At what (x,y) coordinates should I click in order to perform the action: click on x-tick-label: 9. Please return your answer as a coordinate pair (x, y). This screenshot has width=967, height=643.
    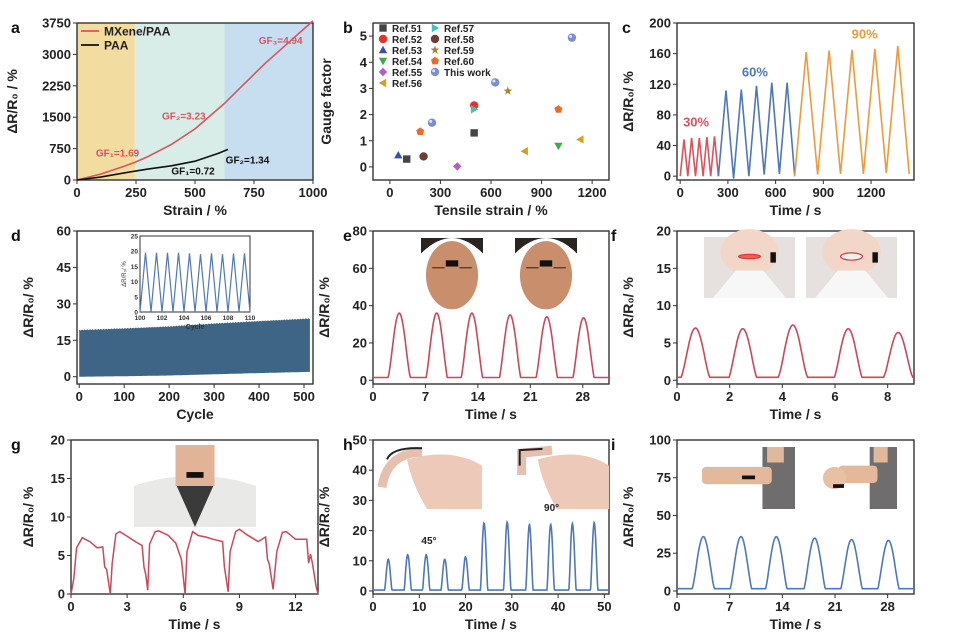
    Looking at the image, I should click on (239, 606).